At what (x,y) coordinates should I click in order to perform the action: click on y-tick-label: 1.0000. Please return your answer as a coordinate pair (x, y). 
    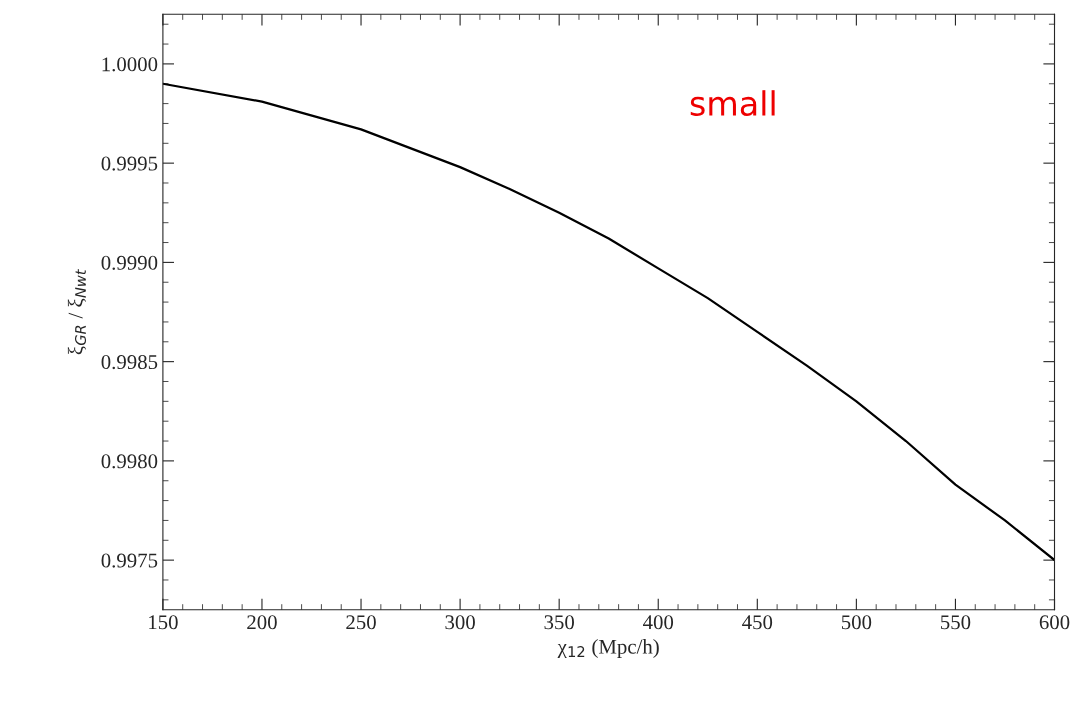
    Looking at the image, I should click on (130, 64).